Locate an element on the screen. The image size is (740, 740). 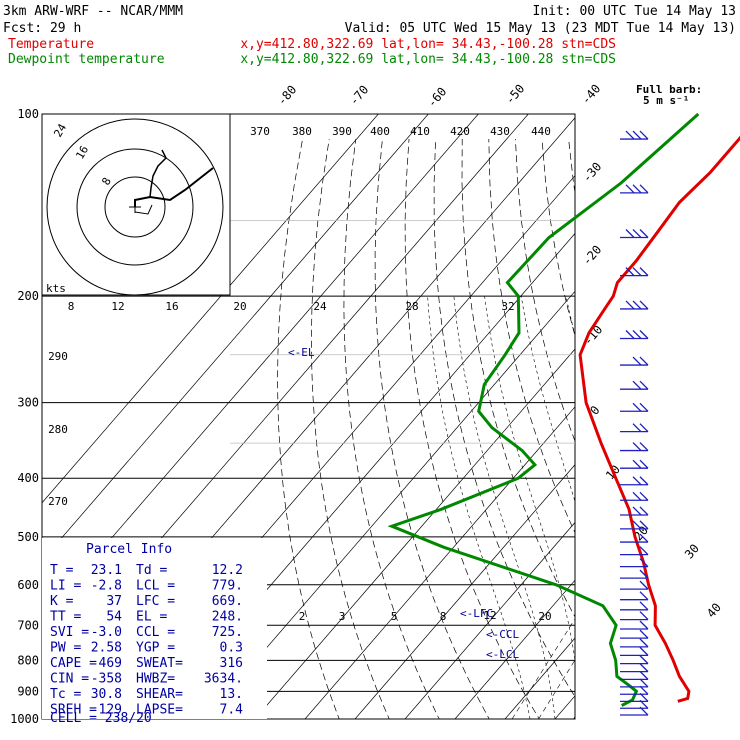
pressure-tick-label: 300 is located at coordinates (28, 403).